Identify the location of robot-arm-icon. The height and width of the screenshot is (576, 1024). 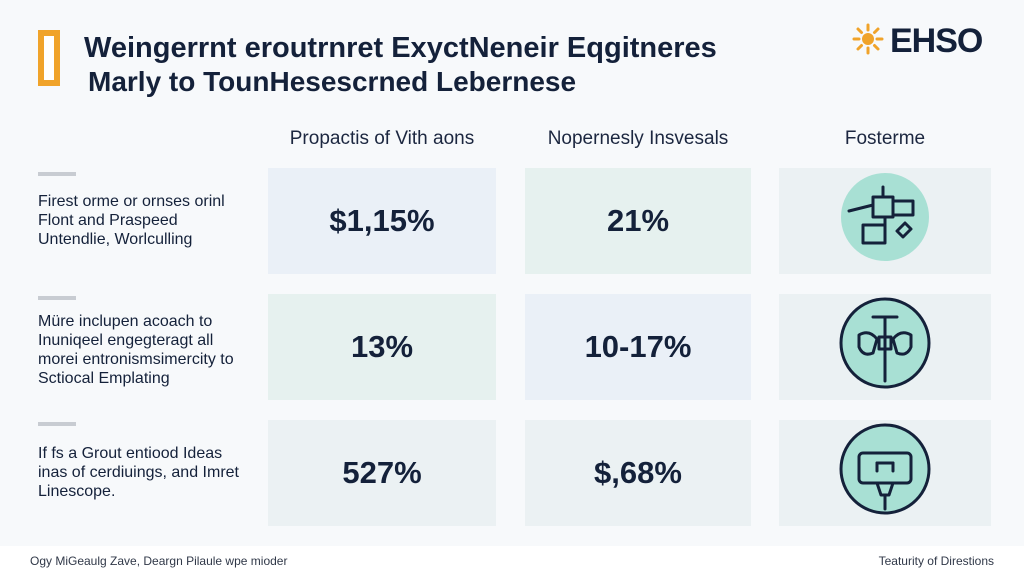
(885, 347).